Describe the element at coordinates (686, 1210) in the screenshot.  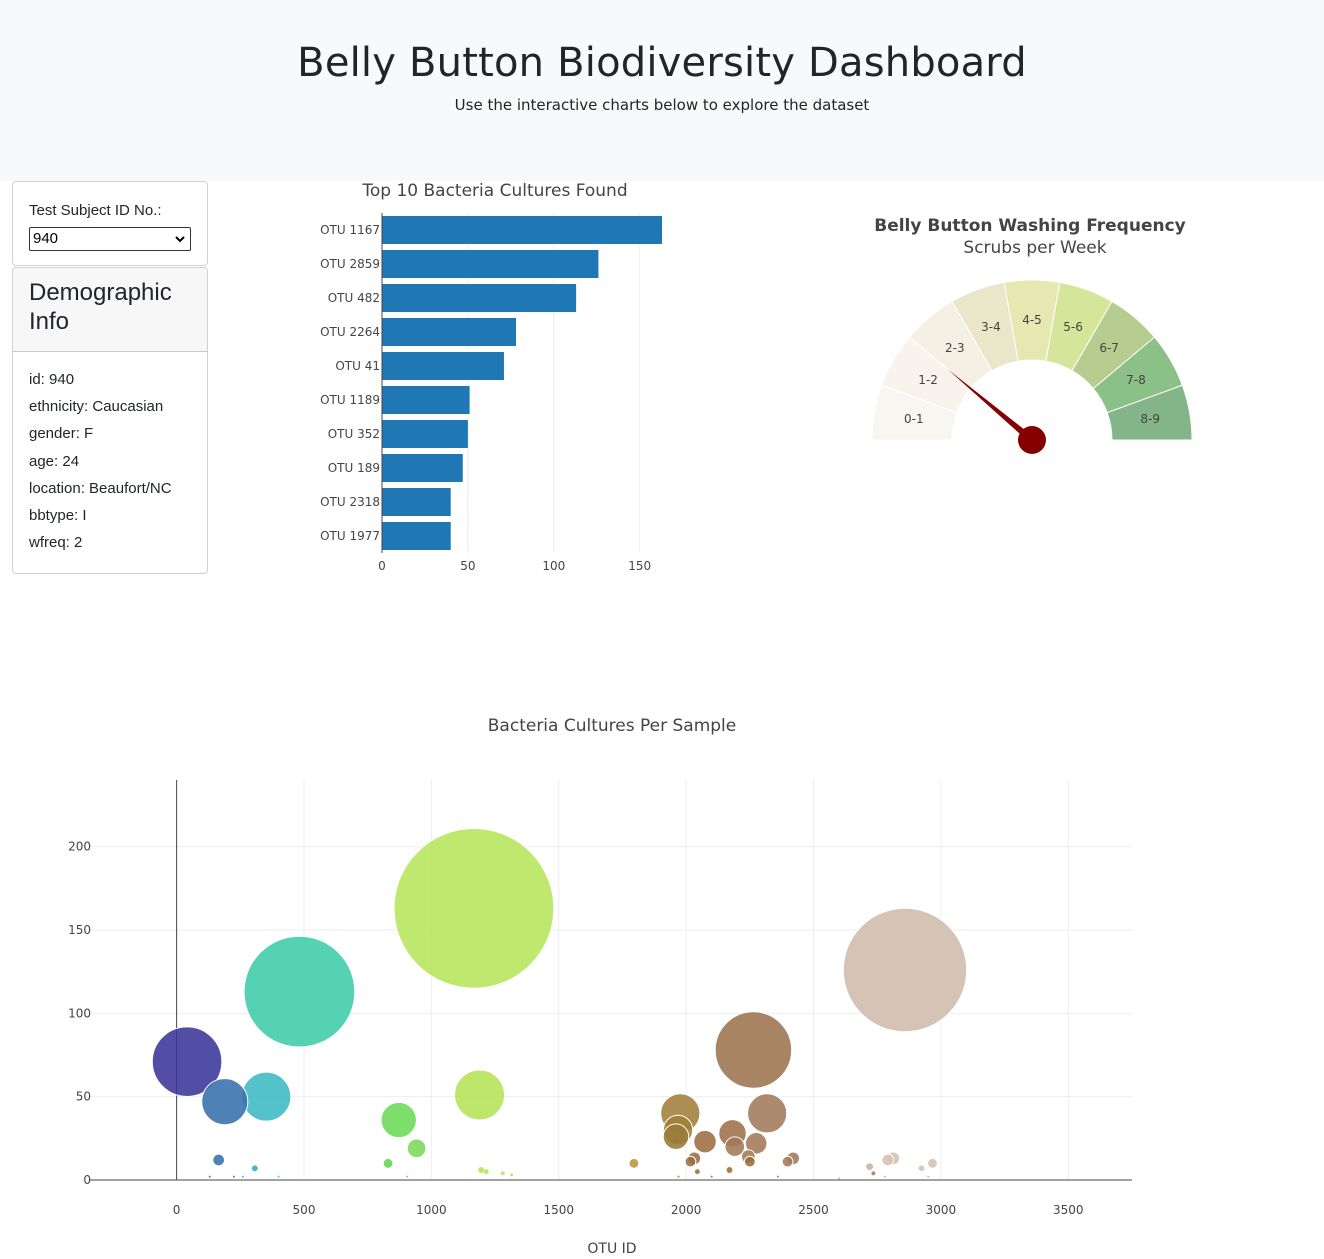
I see `bubble-x-tick-label: 2000` at that location.